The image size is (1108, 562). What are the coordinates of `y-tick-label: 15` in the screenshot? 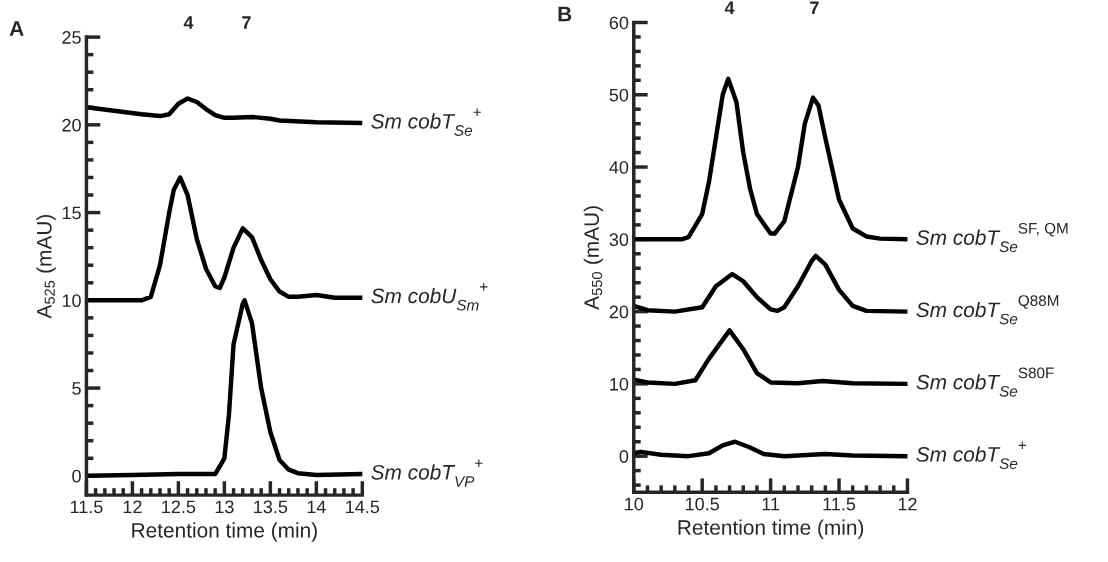 It's located at (71, 213).